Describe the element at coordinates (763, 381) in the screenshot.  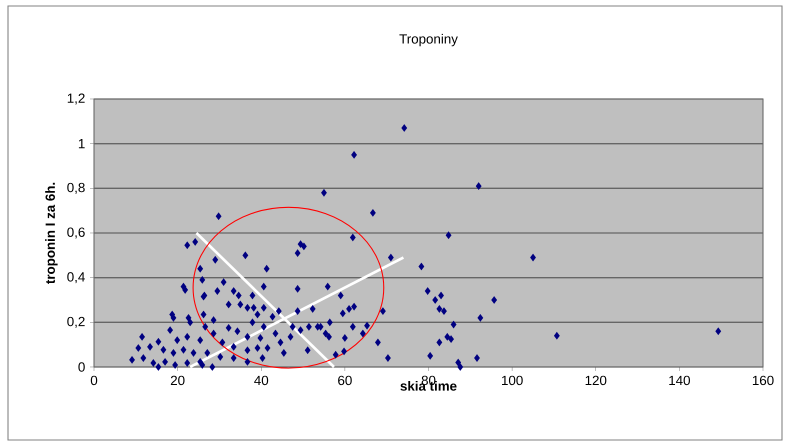
I see `x-tick-label: 160` at that location.